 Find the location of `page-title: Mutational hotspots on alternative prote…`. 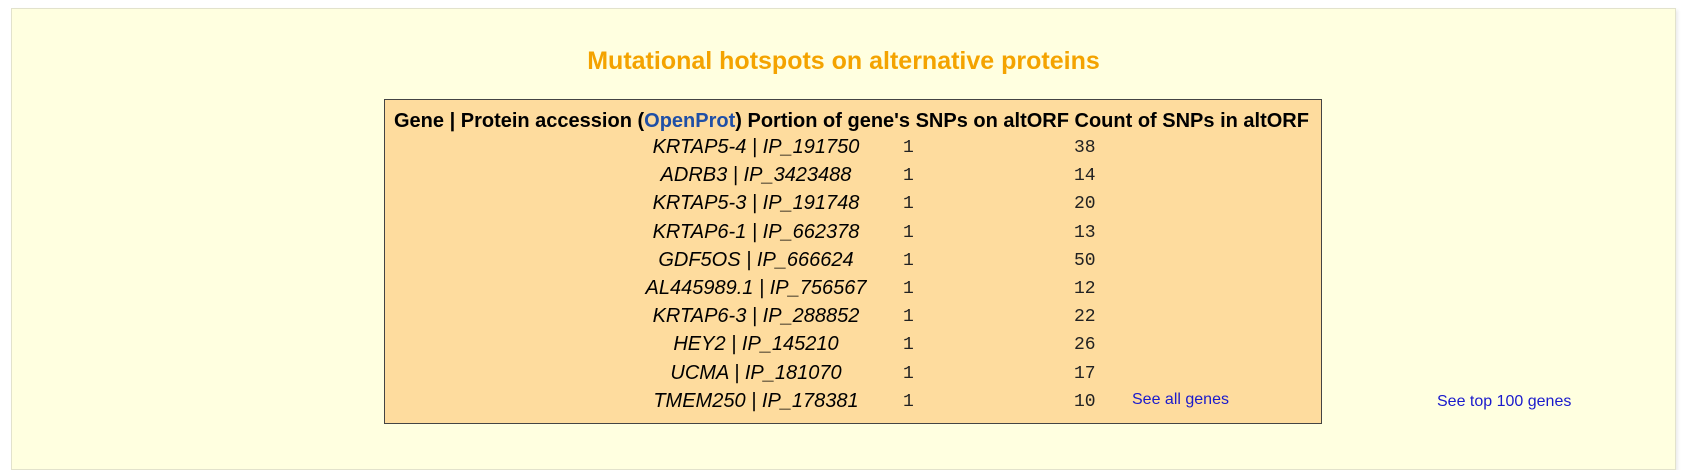

page-title: Mutational hotspots on alternative prote… is located at coordinates (843, 61).